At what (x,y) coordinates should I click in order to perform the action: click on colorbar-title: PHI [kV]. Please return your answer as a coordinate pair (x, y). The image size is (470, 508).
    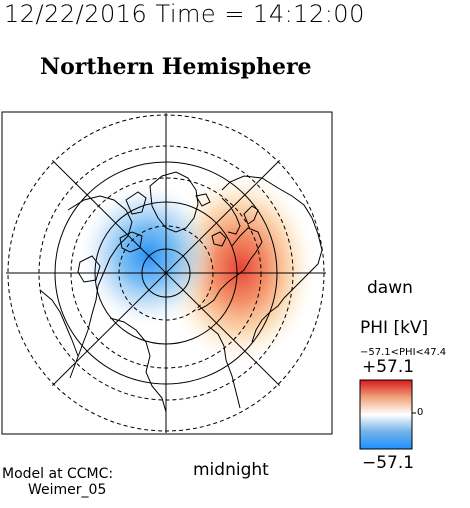
    Looking at the image, I should click on (394, 328).